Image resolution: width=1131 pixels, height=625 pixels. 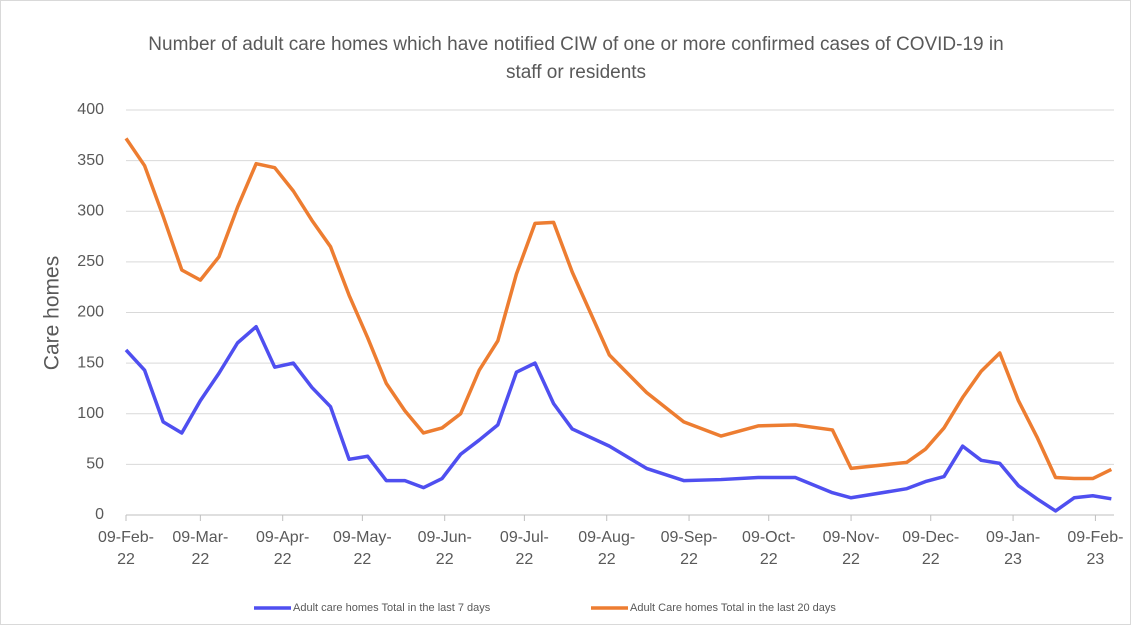 I want to click on y-tick-label: 150, so click(x=90, y=362).